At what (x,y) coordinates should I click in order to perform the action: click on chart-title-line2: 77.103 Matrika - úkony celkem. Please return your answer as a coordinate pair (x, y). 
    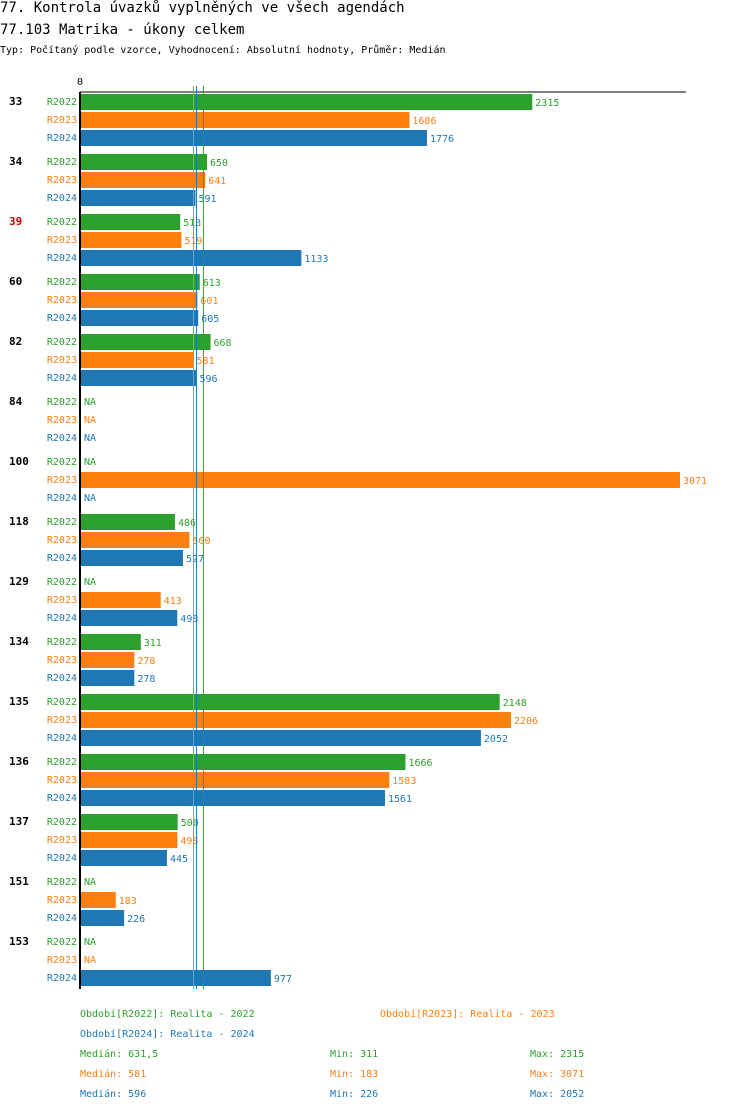
    Looking at the image, I should click on (122, 30).